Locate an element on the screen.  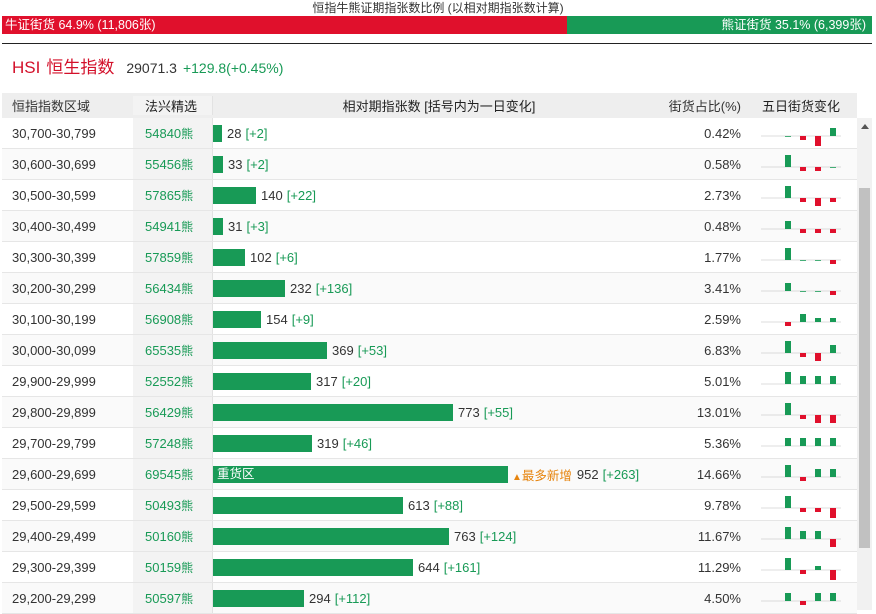
table-row: 30,500-30,599 57865 熊 140 [+22] 2.73% is located at coordinates (429, 195).